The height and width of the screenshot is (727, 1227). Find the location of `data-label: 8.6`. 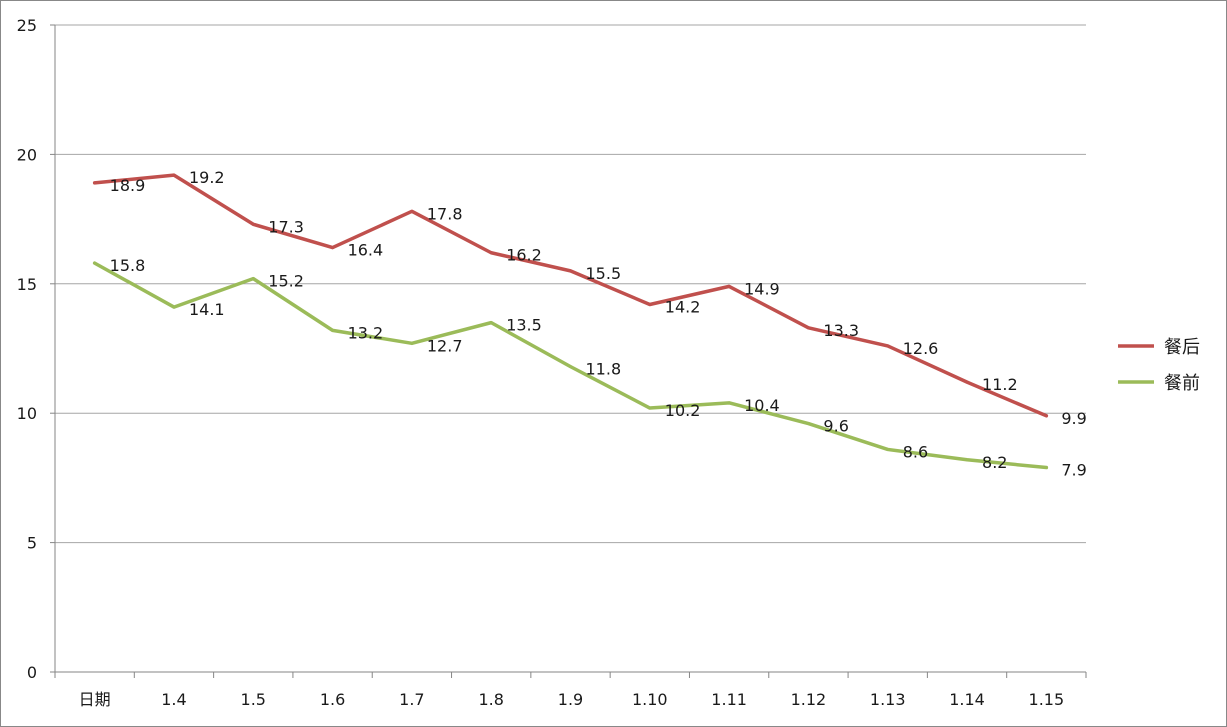

data-label: 8.6 is located at coordinates (915, 451).